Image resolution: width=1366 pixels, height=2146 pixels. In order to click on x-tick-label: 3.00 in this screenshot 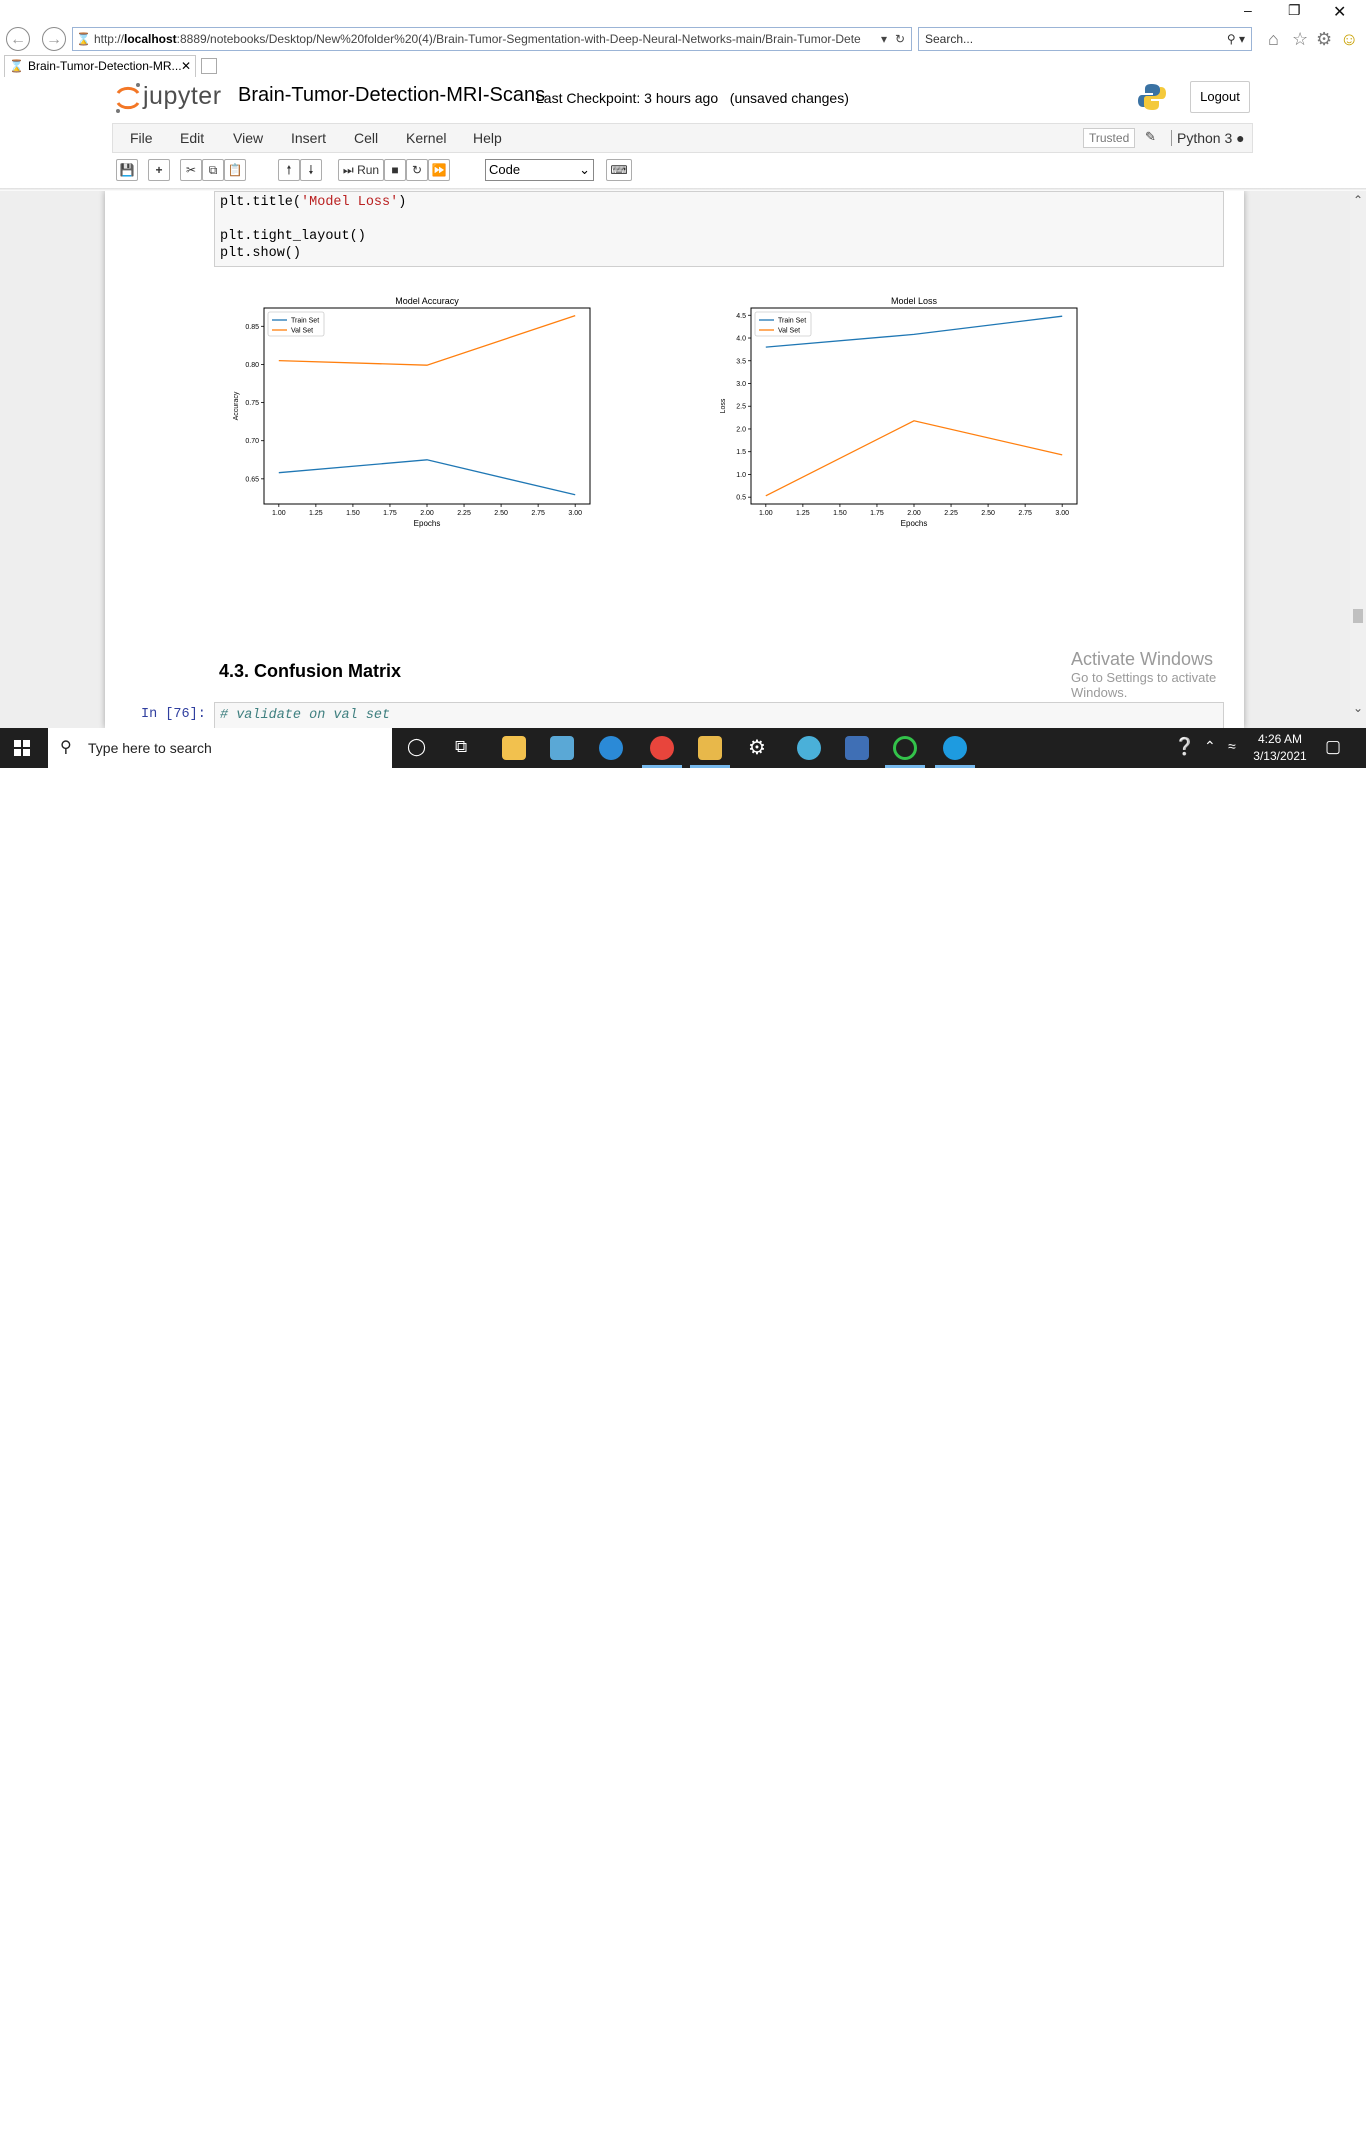, I will do `click(1062, 513)`.